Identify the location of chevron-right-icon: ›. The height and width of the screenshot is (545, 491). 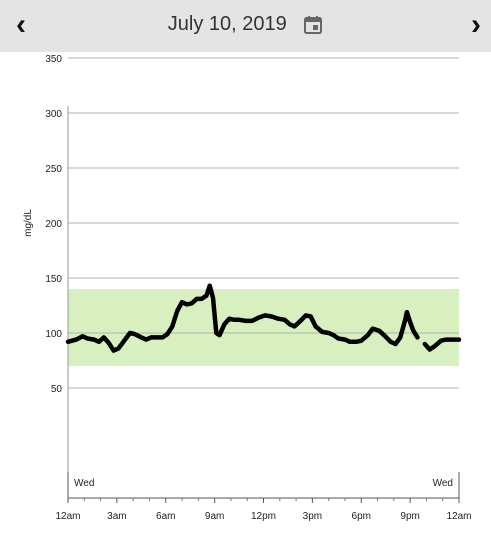
(476, 24).